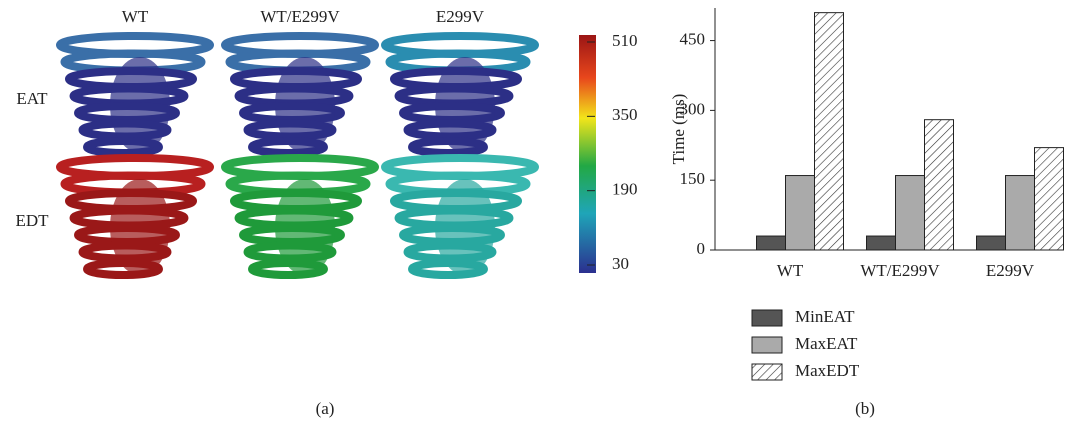 Image resolution: width=1070 pixels, height=424 pixels. I want to click on caption: (a), so click(325, 408).